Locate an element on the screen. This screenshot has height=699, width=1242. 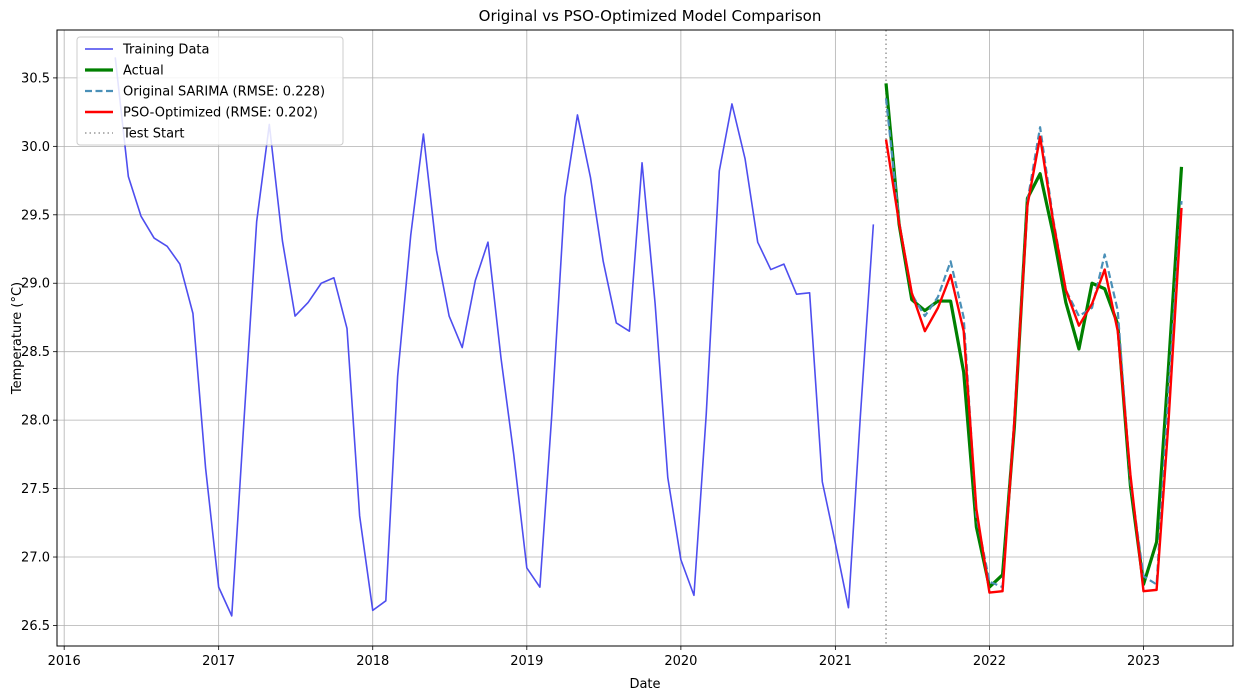
y-tick-label: 28.5 is located at coordinates (35, 352).